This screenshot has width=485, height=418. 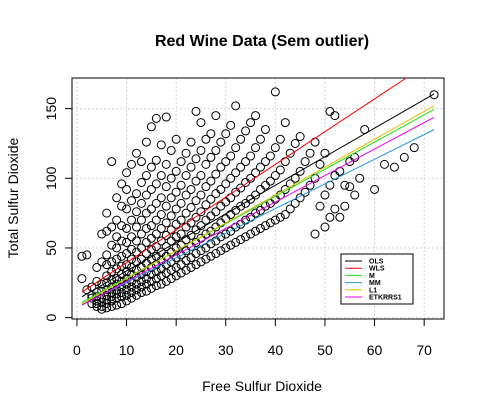 I want to click on y-tick-label-3: 150, so click(x=51, y=109).